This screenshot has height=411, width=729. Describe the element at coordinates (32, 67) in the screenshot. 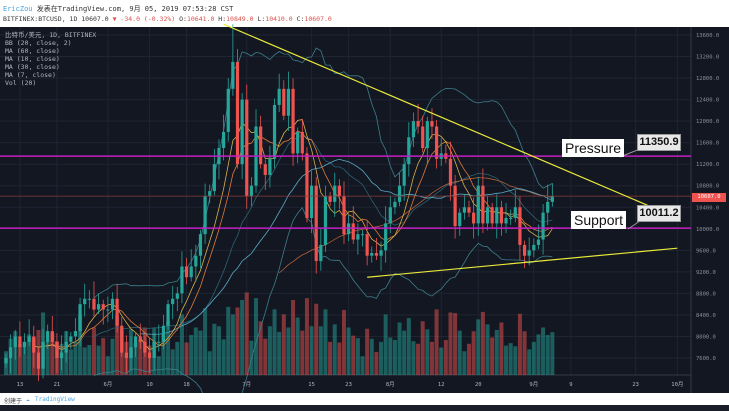

I see `legend-ma30: MA (30, close)` at that location.